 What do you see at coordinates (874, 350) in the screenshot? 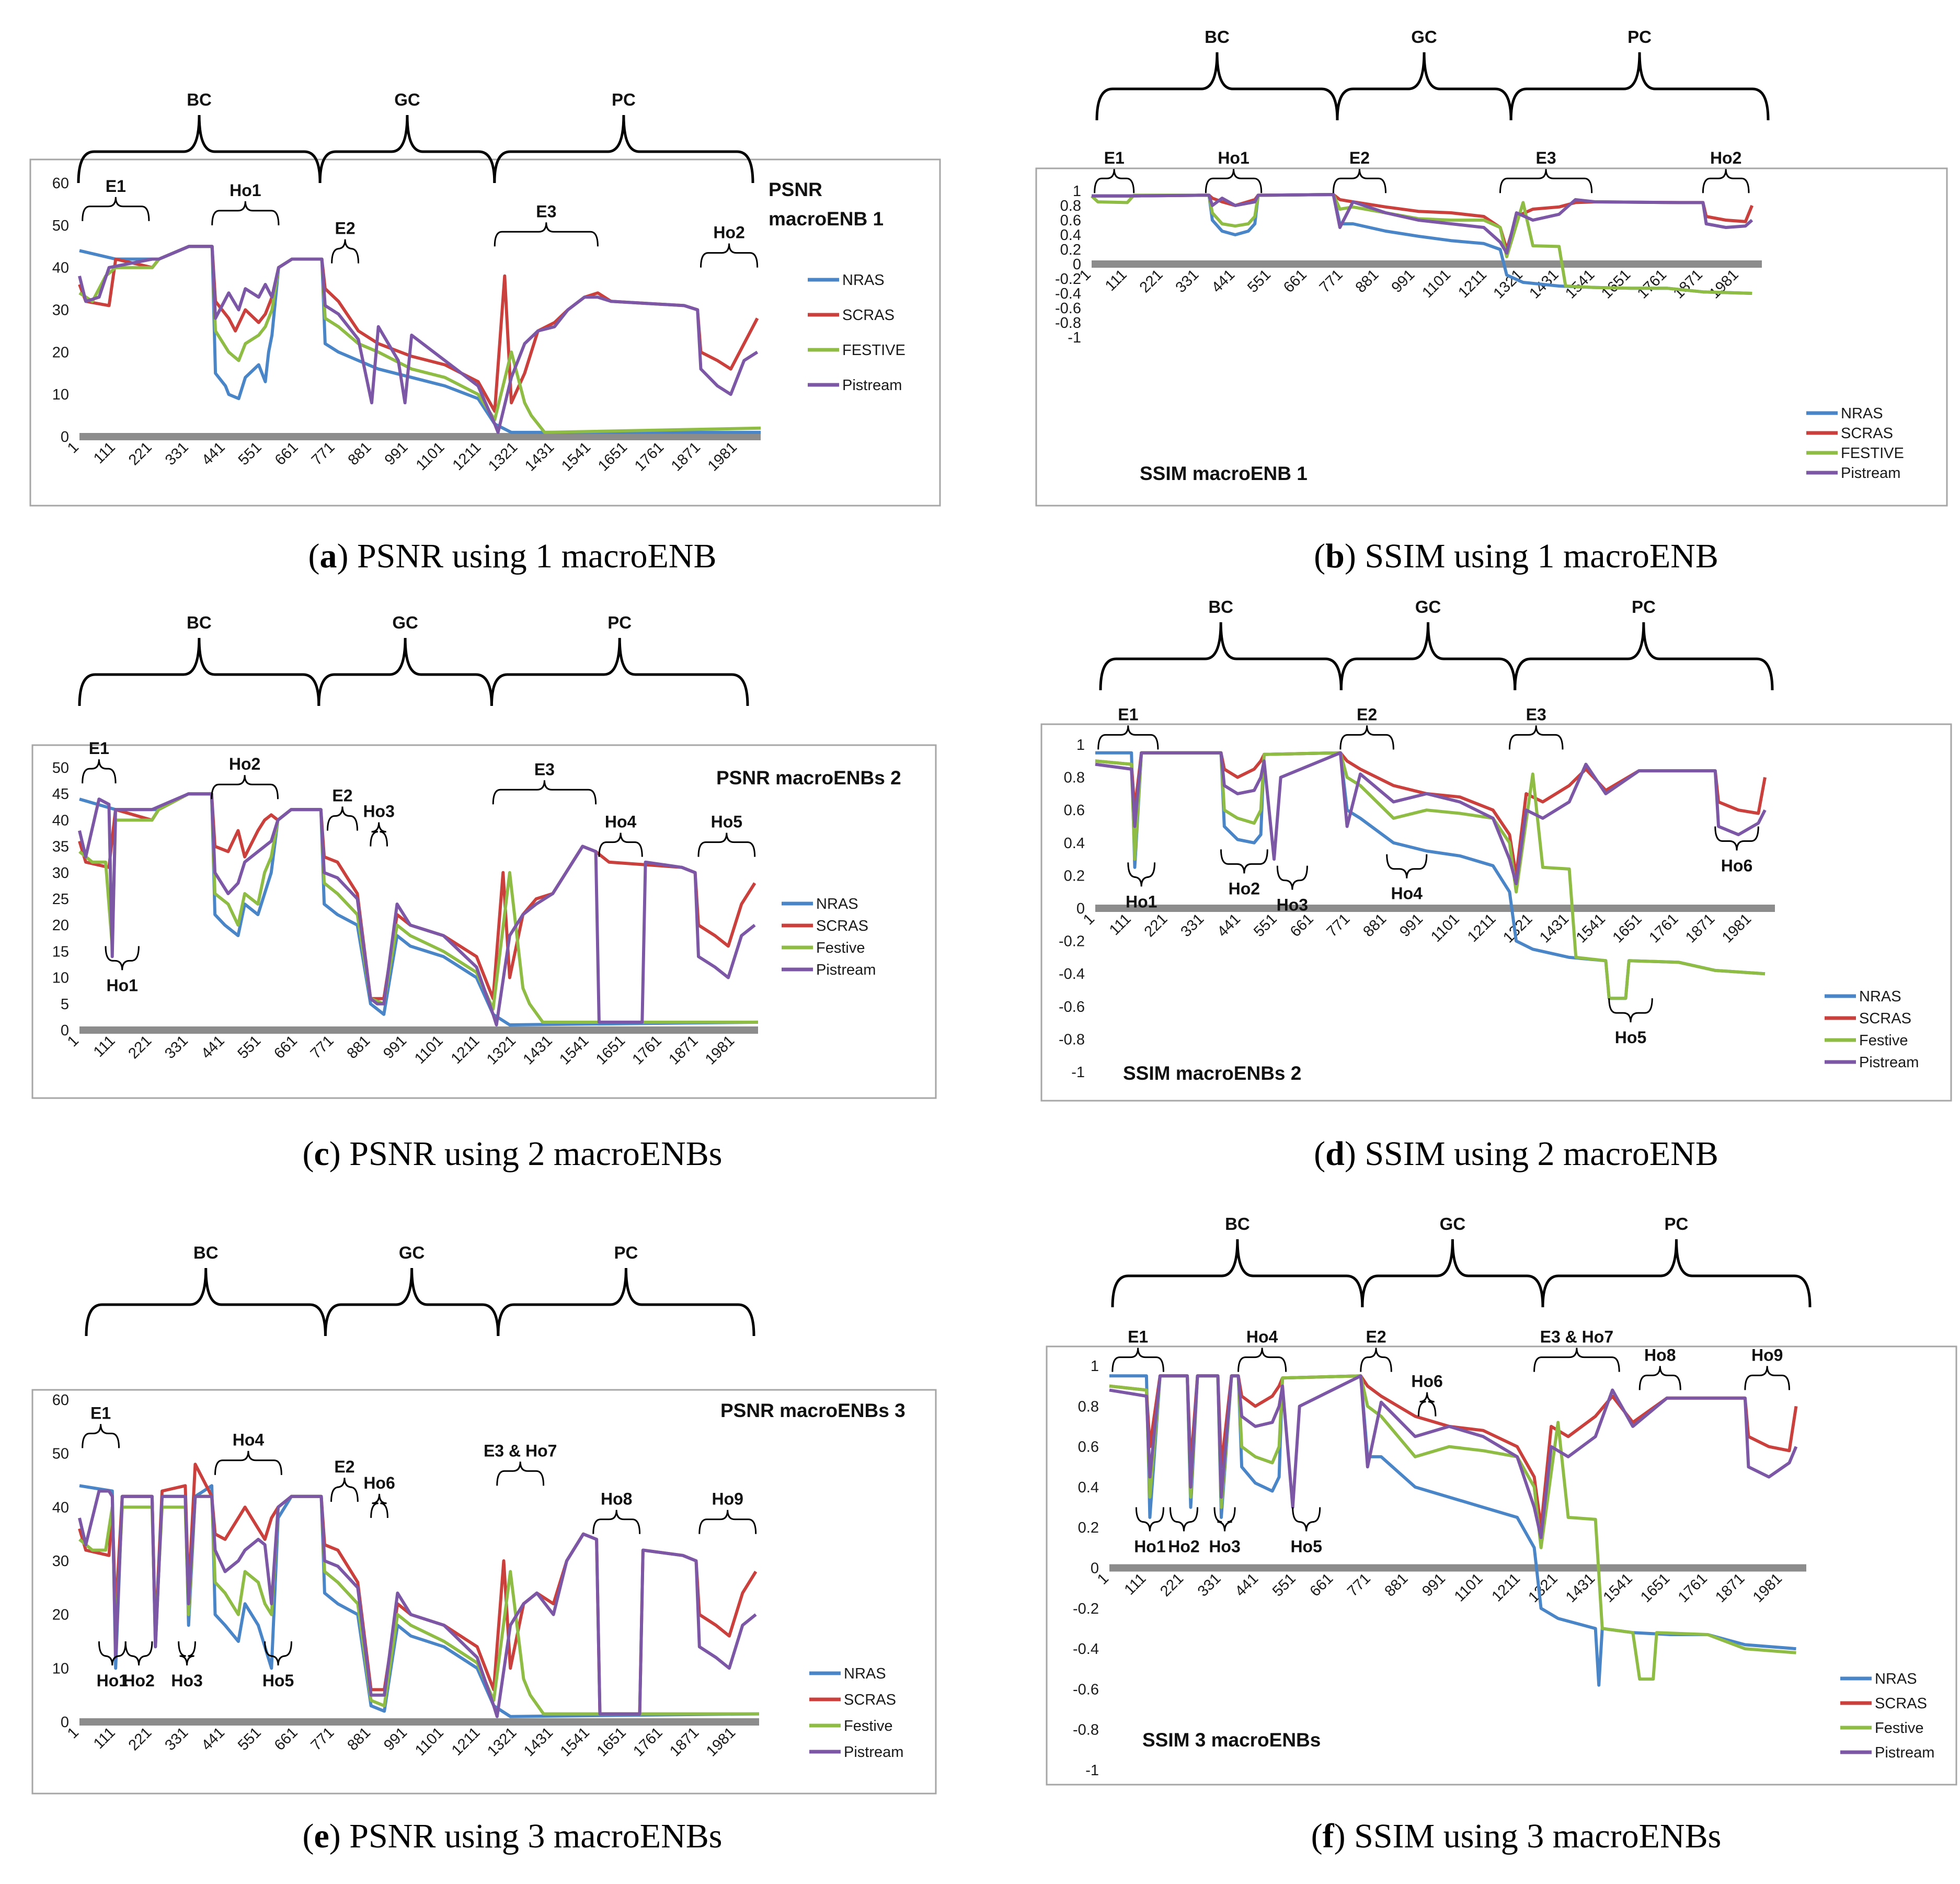
I see `legend-label: FESTIVE` at bounding box center [874, 350].